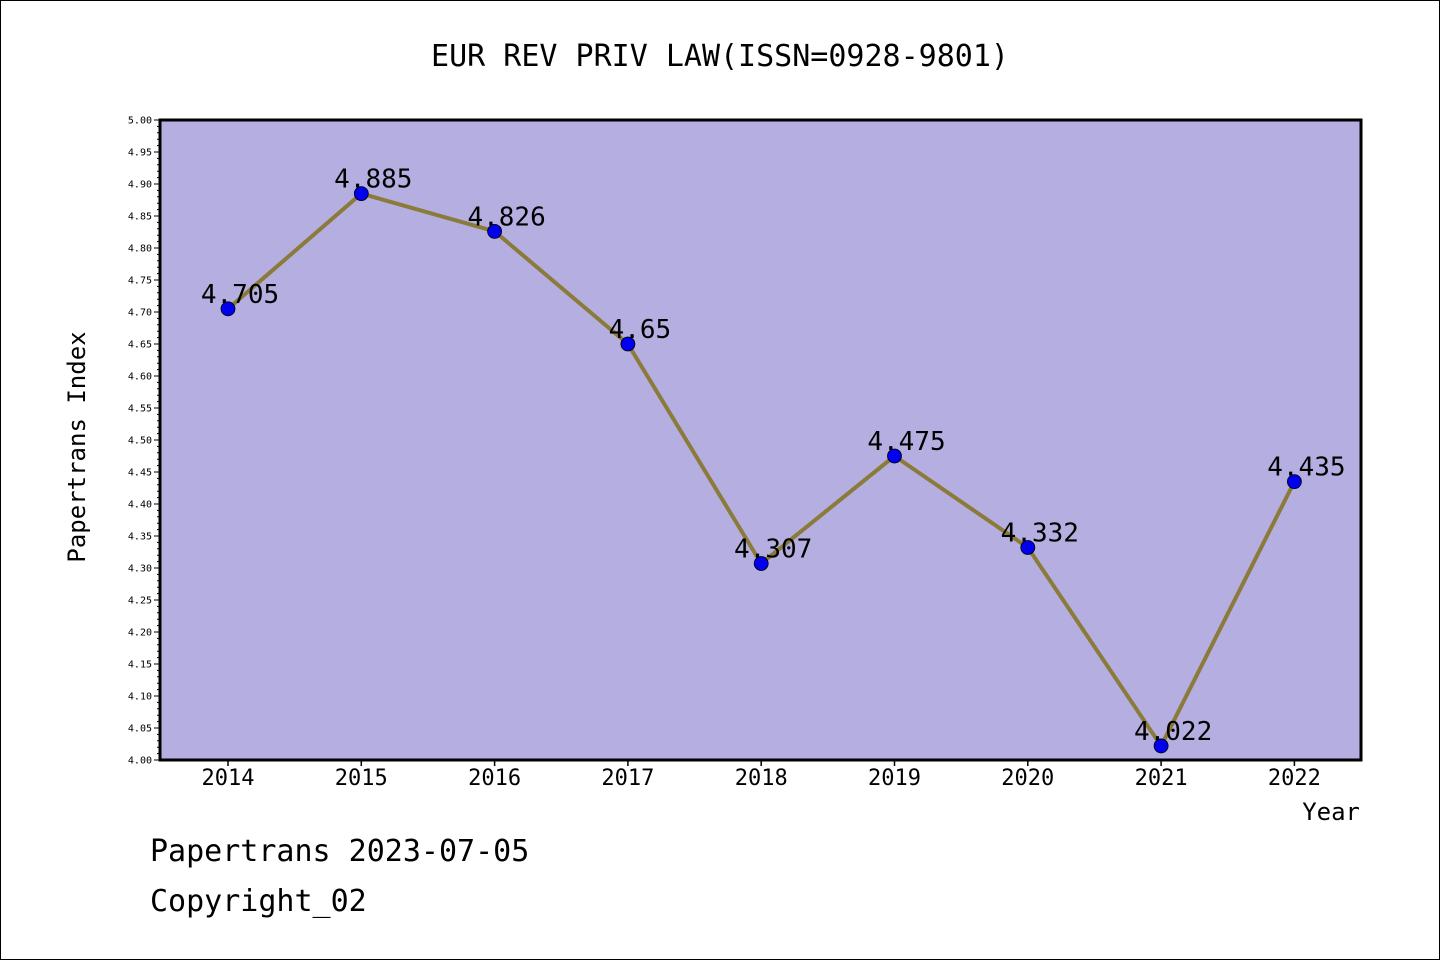 The height and width of the screenshot is (960, 1440). What do you see at coordinates (228, 778) in the screenshot?
I see `x-tick-label: 2014` at bounding box center [228, 778].